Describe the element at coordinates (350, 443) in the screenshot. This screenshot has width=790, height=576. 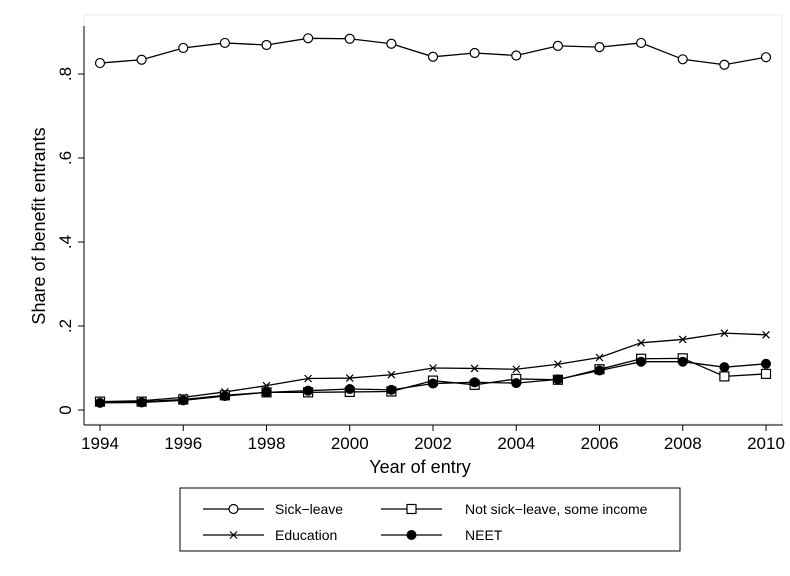
I see `x-tick-label: 2000` at that location.